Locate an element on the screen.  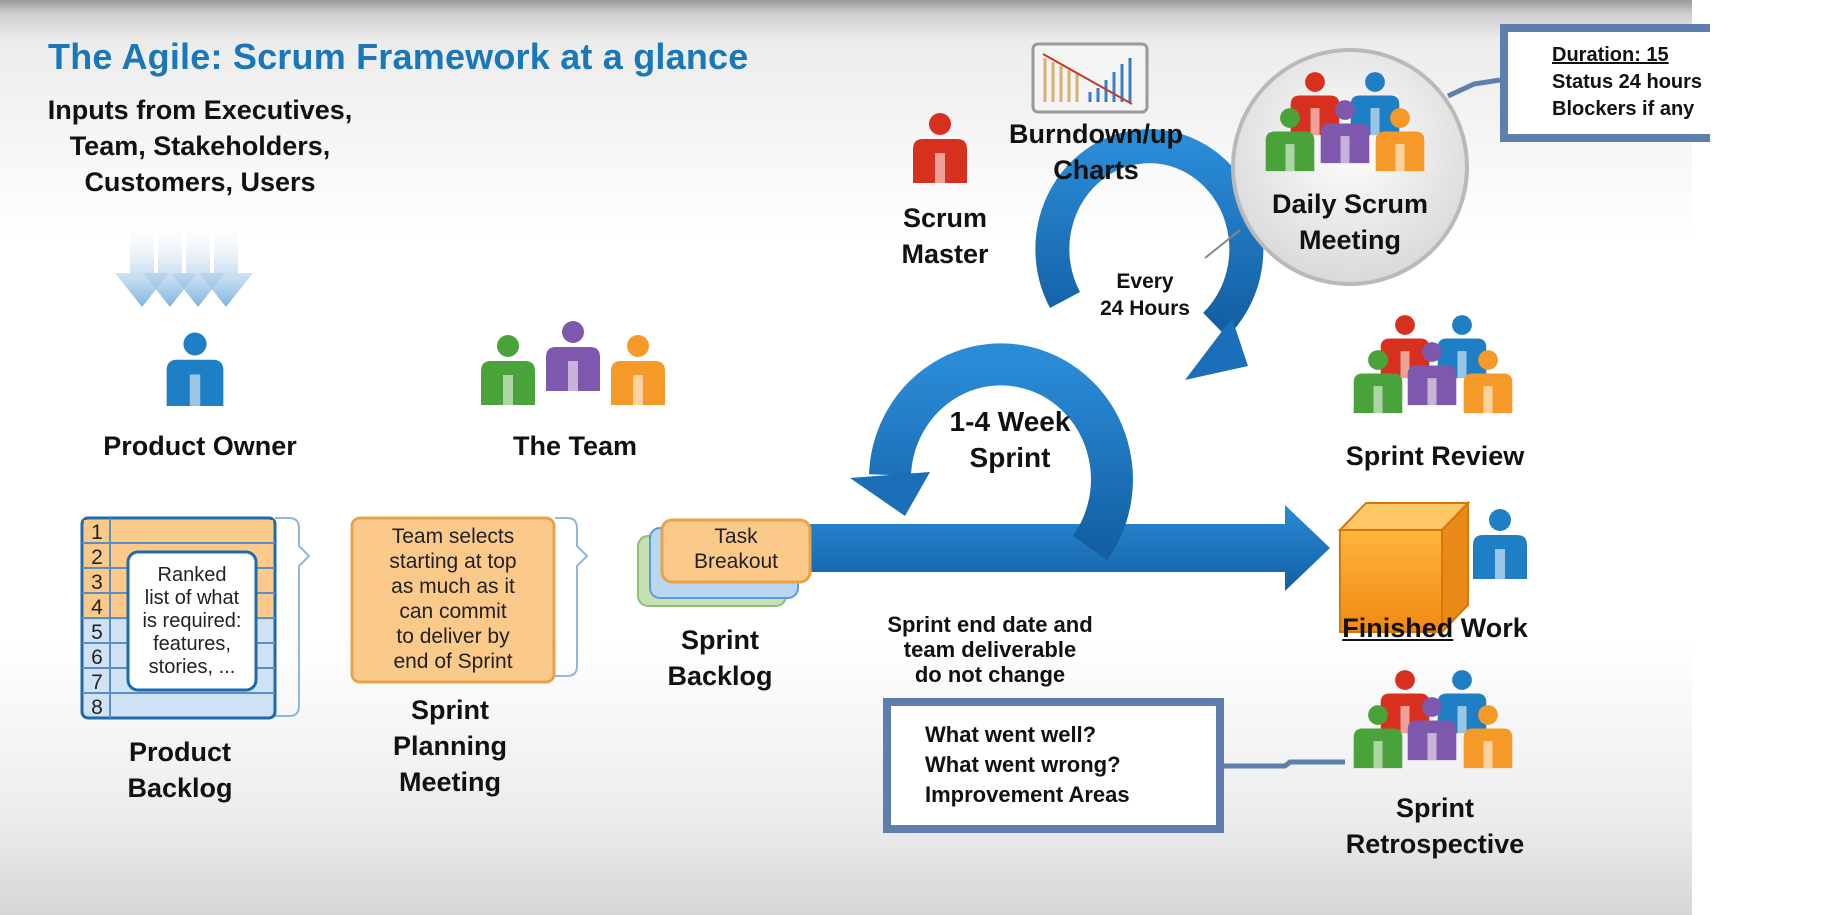
the-team-label: The Team is located at coordinates (575, 446).